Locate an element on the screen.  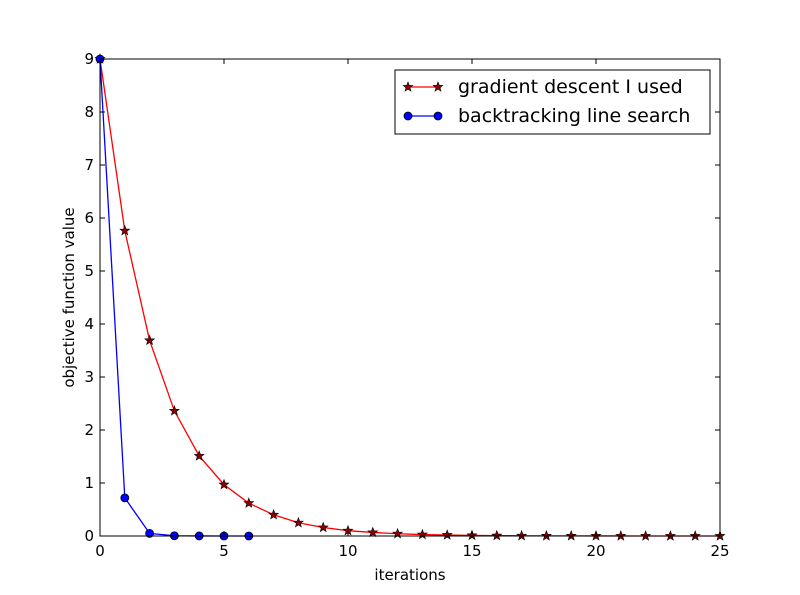
y-tick-label: 5 is located at coordinates (89, 271).